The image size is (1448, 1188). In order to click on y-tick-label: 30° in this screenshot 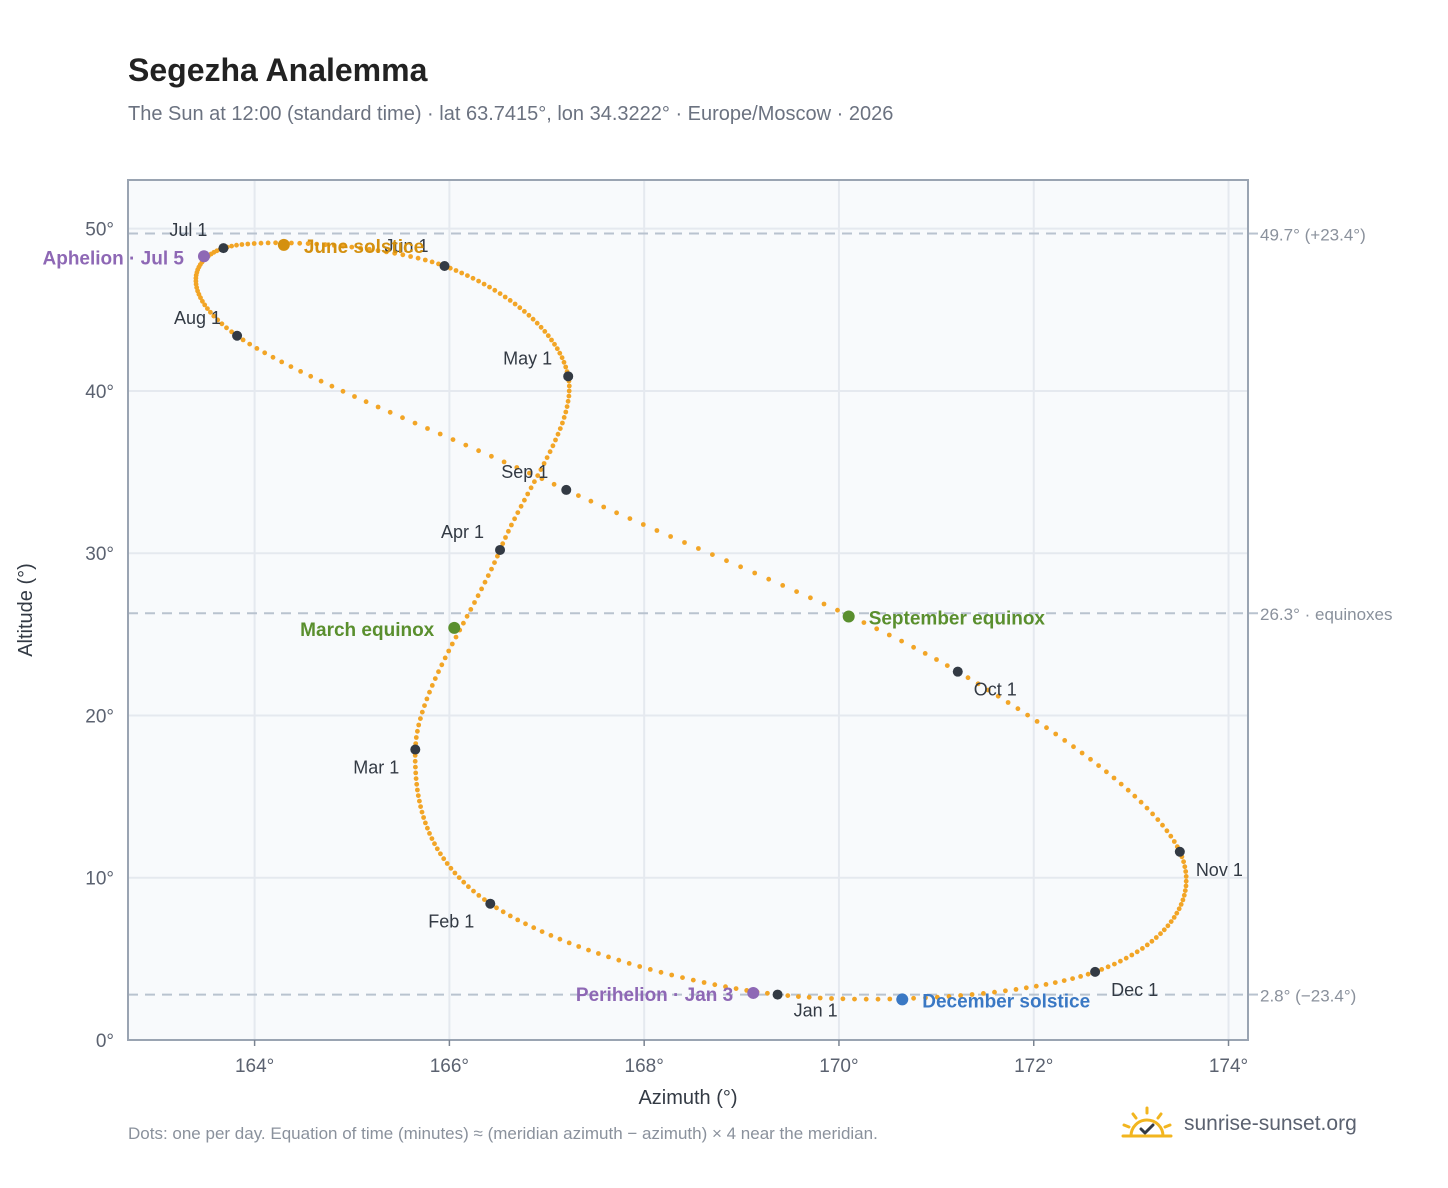, I will do `click(99, 554)`.